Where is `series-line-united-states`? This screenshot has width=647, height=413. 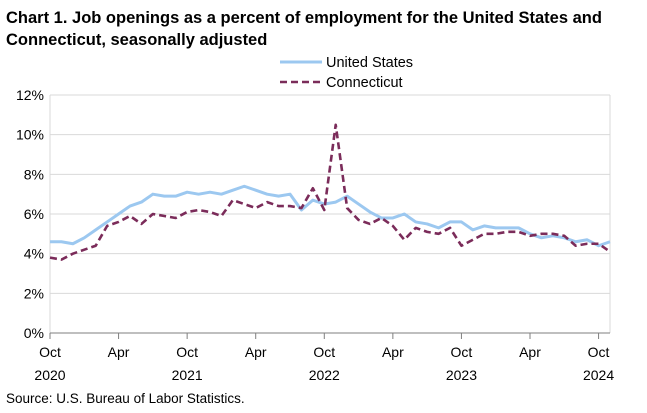 series-line-united-states is located at coordinates (330, 216).